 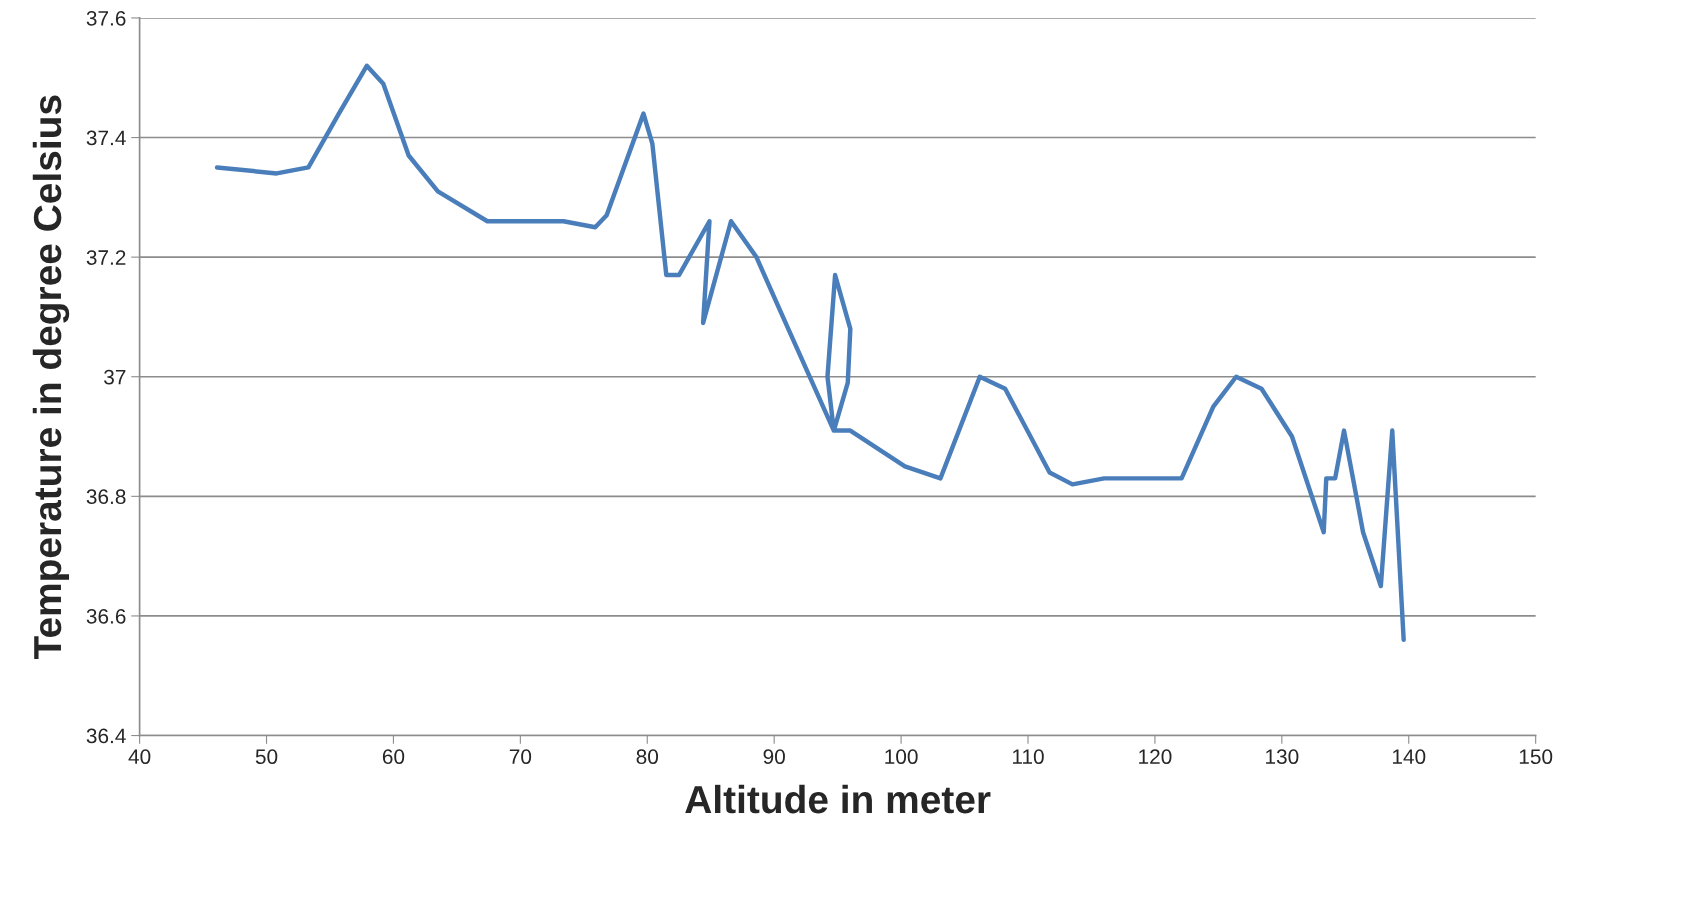 What do you see at coordinates (774, 757) in the screenshot?
I see `x-tick-label: 90` at bounding box center [774, 757].